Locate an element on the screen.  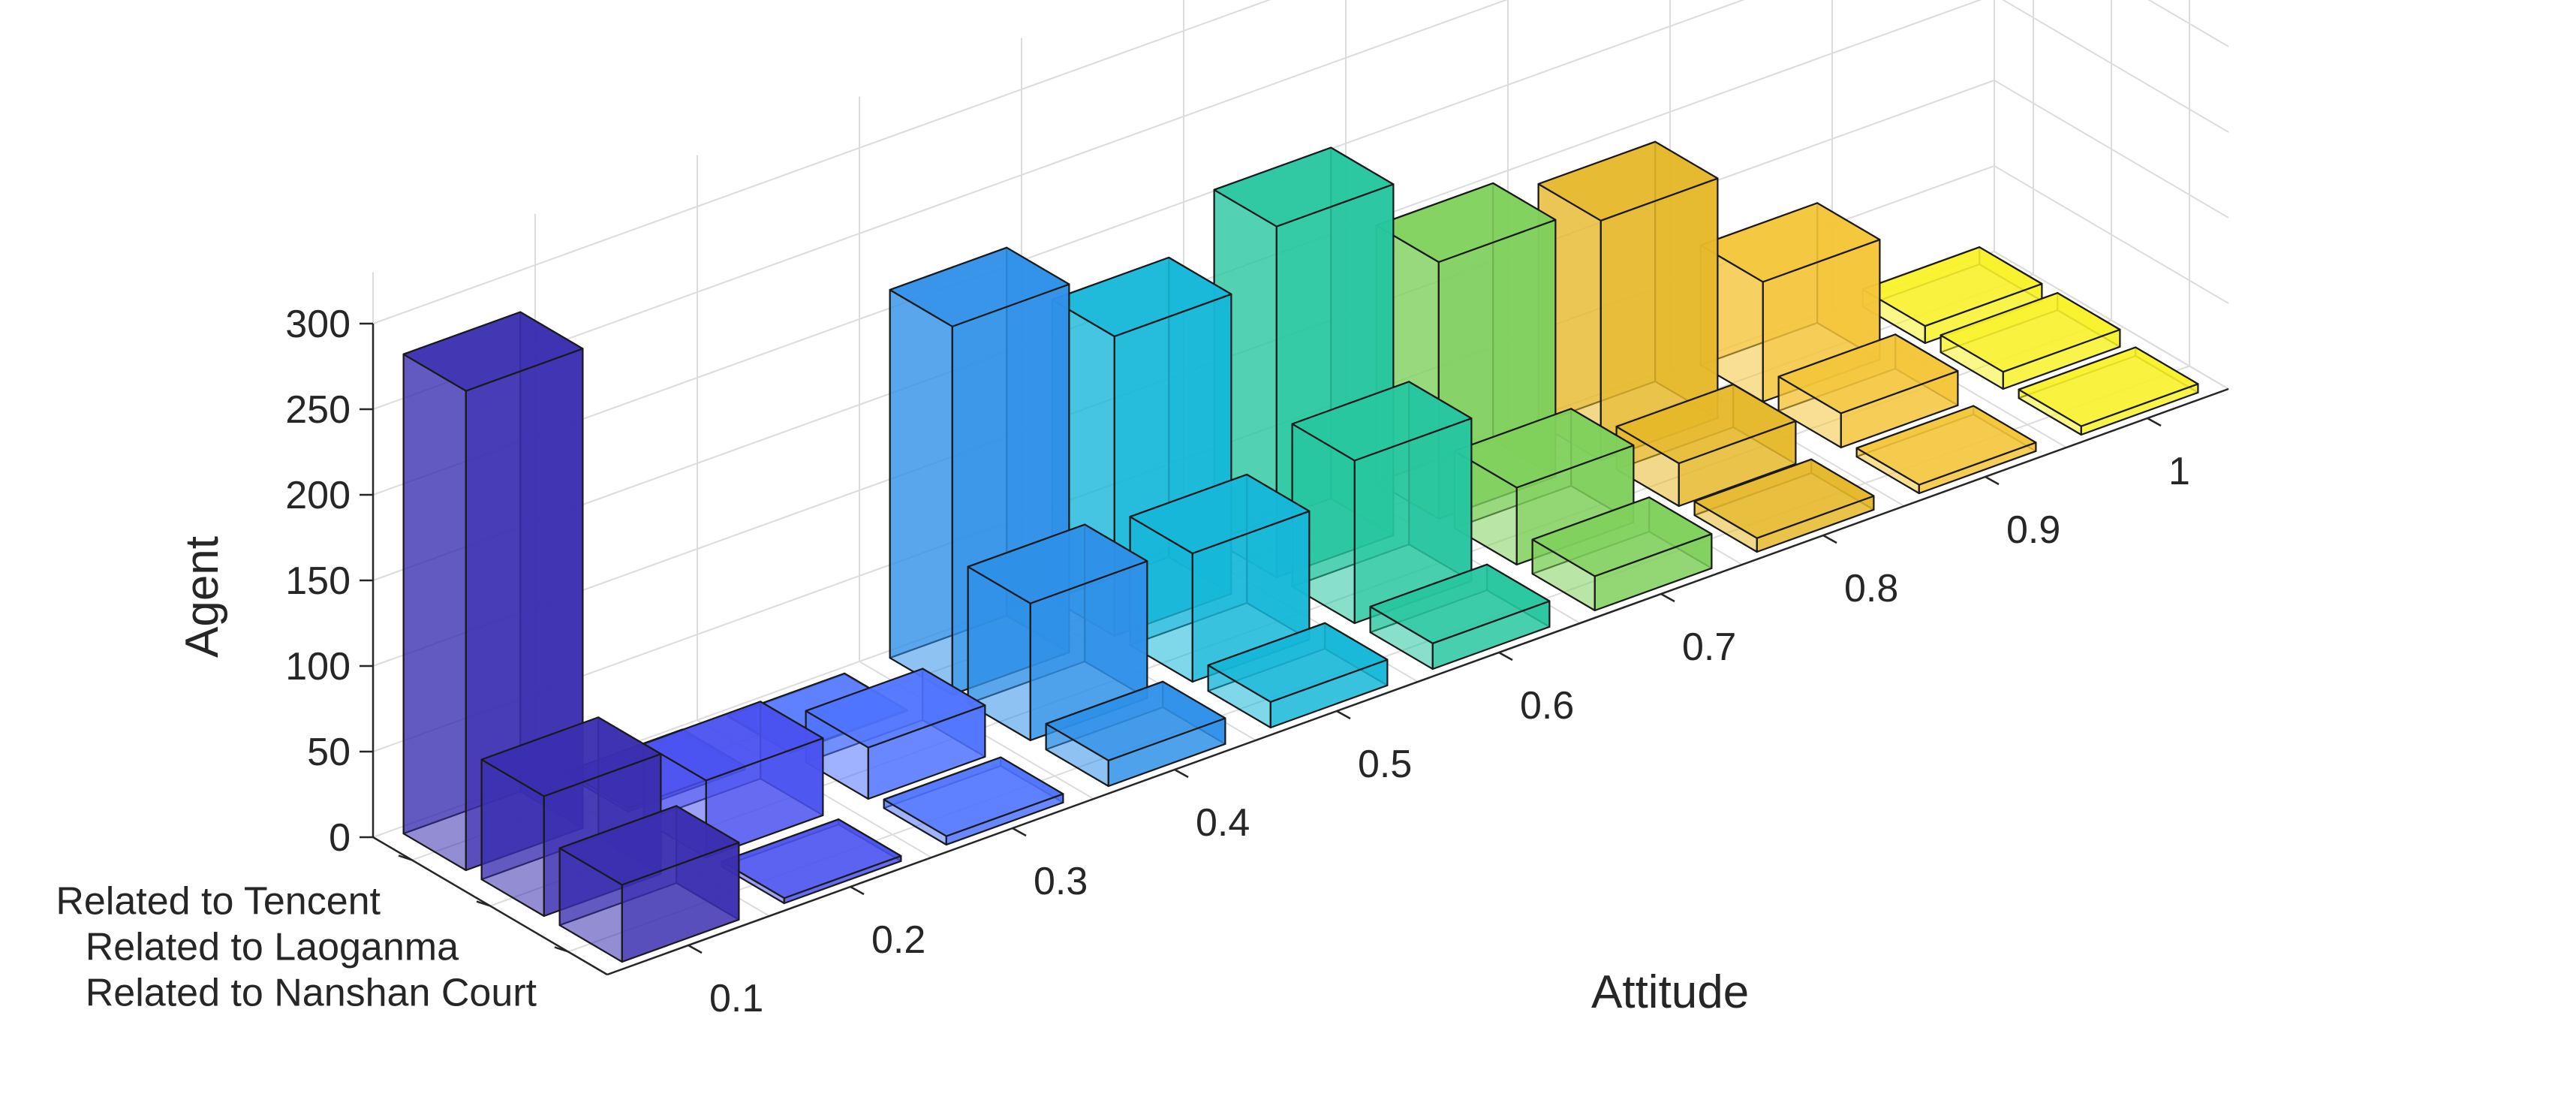
x-tick-label: 0.3 is located at coordinates (1061, 881).